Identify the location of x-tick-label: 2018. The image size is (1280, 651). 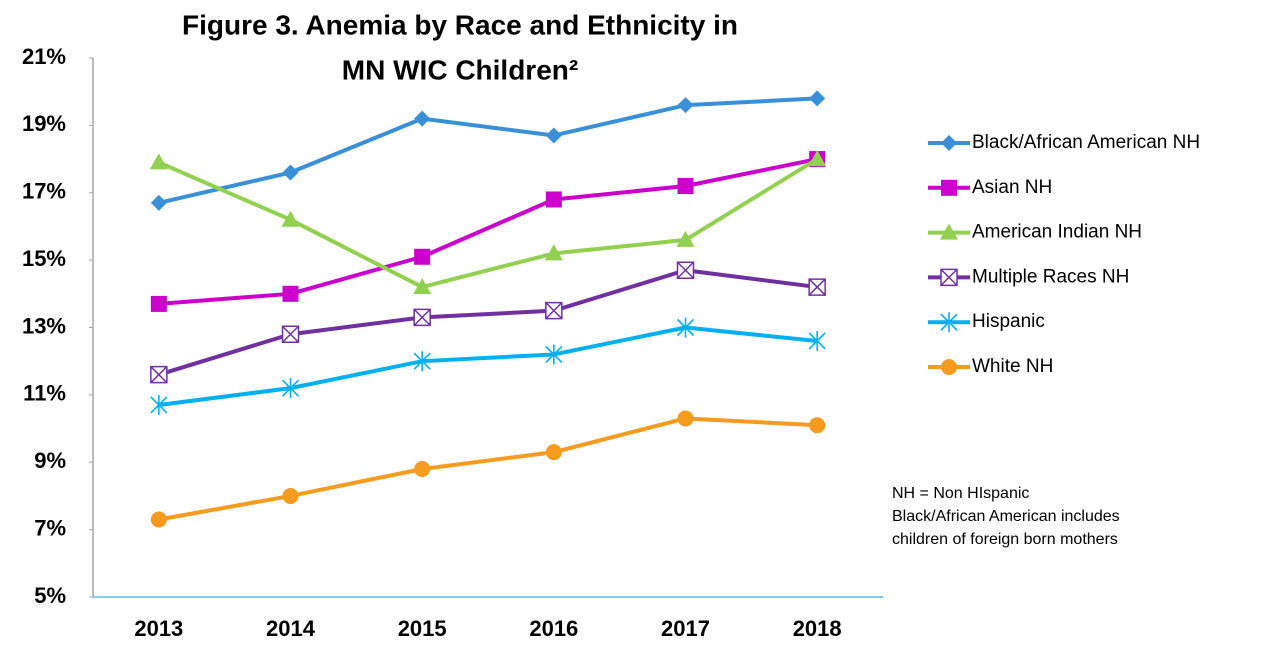
(817, 628).